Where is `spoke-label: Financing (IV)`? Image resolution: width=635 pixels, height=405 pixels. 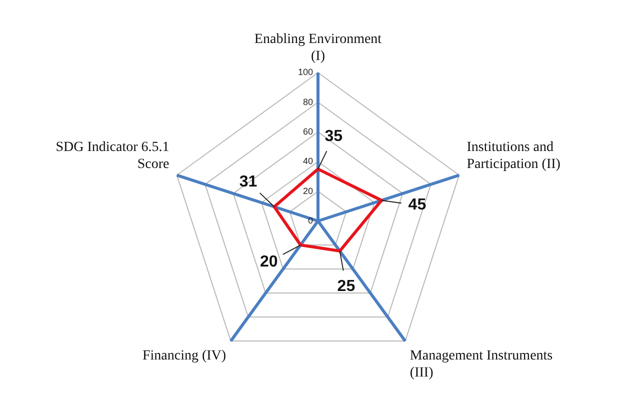
spoke-label: Financing (IV) is located at coordinates (184, 356).